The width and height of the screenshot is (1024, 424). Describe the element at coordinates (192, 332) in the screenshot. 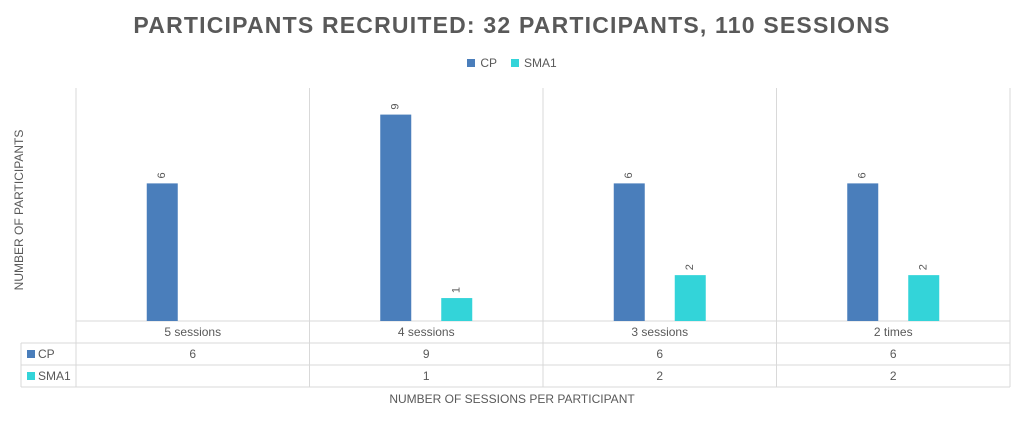

I see `x-tick-label: 5 sessions` at that location.